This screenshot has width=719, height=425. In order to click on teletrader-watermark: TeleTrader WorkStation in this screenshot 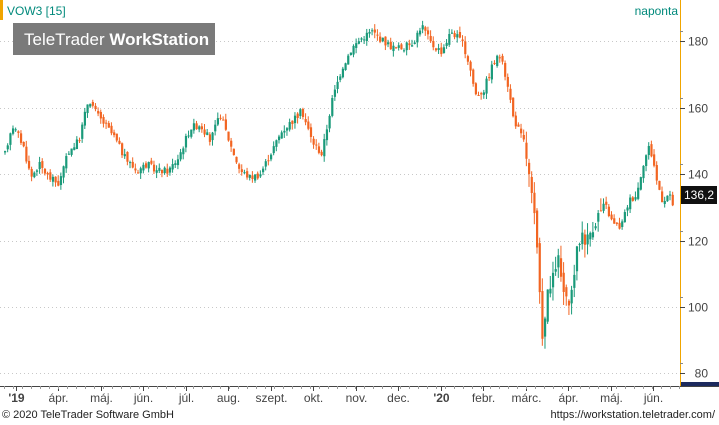, I will do `click(114, 39)`.